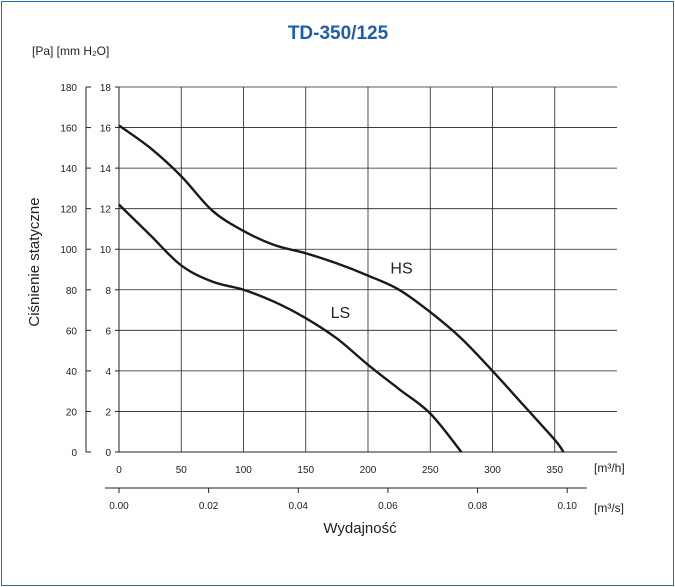  Describe the element at coordinates (243, 470) in the screenshot. I see `x-primary-tick-label: 100` at that location.